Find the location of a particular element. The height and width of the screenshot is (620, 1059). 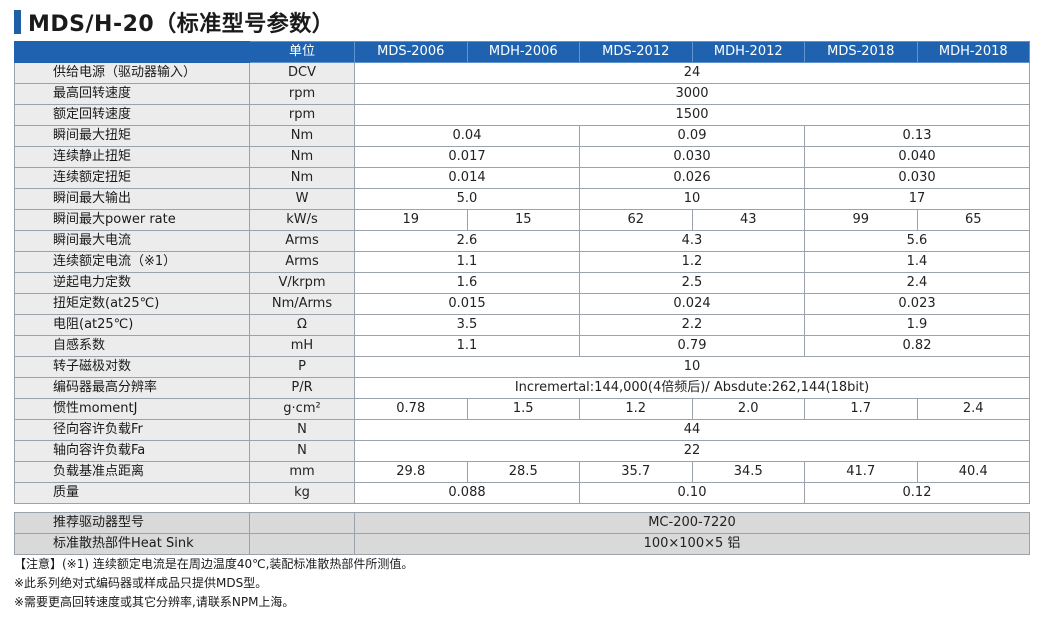

param-value: 17 is located at coordinates (917, 199).